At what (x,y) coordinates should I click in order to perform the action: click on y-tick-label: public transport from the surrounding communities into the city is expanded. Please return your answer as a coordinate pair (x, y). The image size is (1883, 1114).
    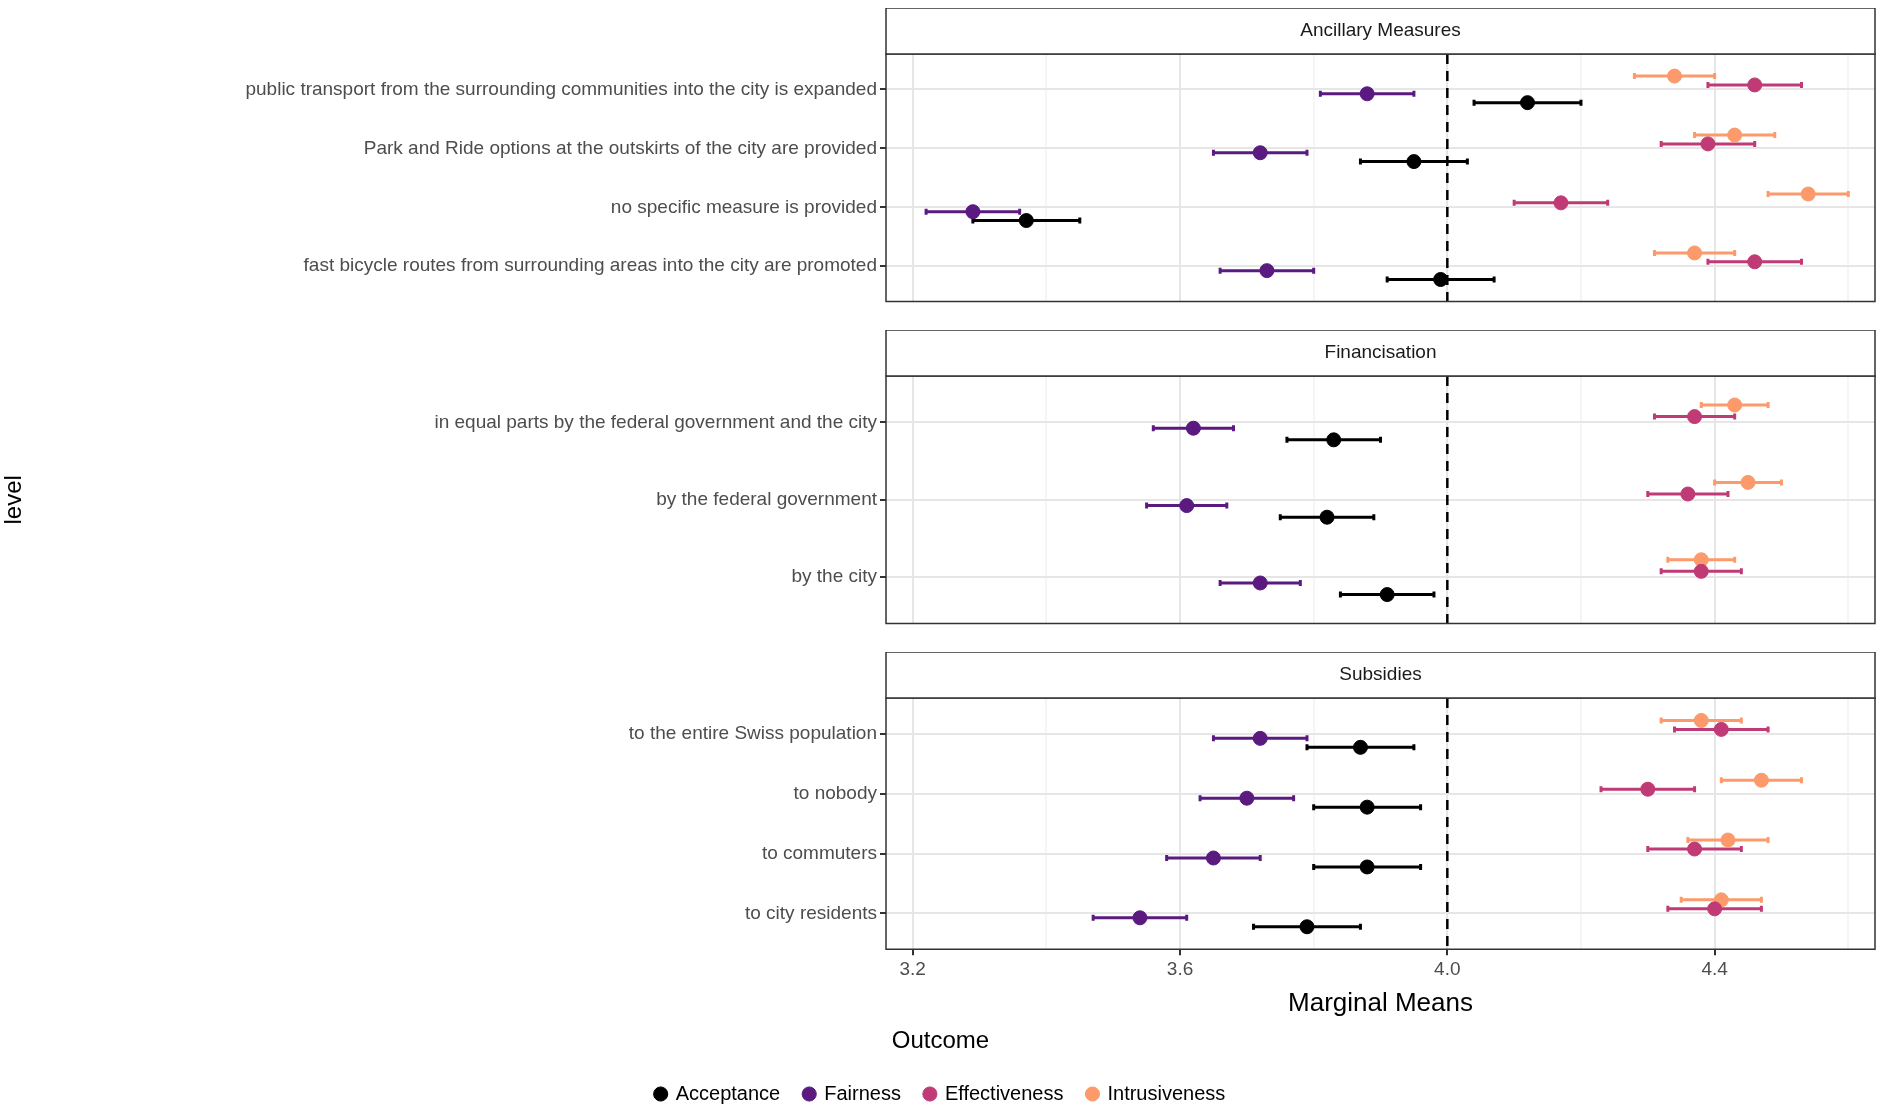
    Looking at the image, I should click on (561, 88).